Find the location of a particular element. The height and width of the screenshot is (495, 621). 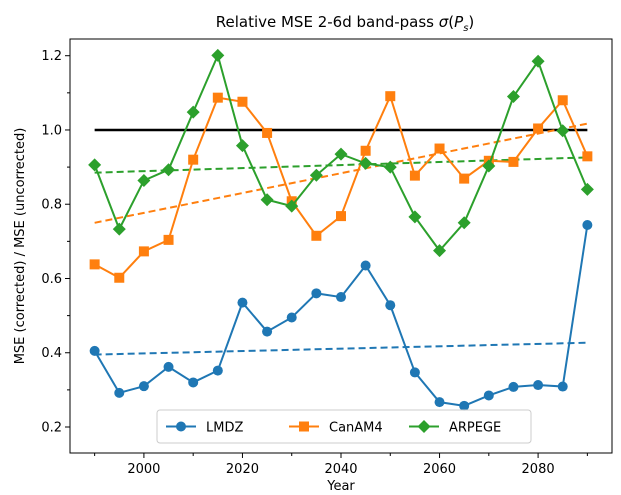

trend-line-arpege is located at coordinates (341, 165).